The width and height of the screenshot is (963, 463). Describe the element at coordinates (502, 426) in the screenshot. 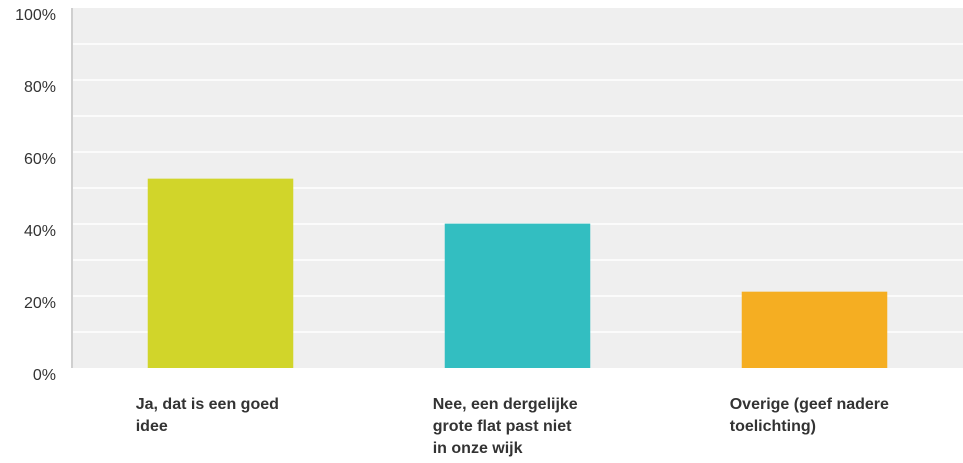

I see `x-category-label-line: grote flat past niet` at that location.